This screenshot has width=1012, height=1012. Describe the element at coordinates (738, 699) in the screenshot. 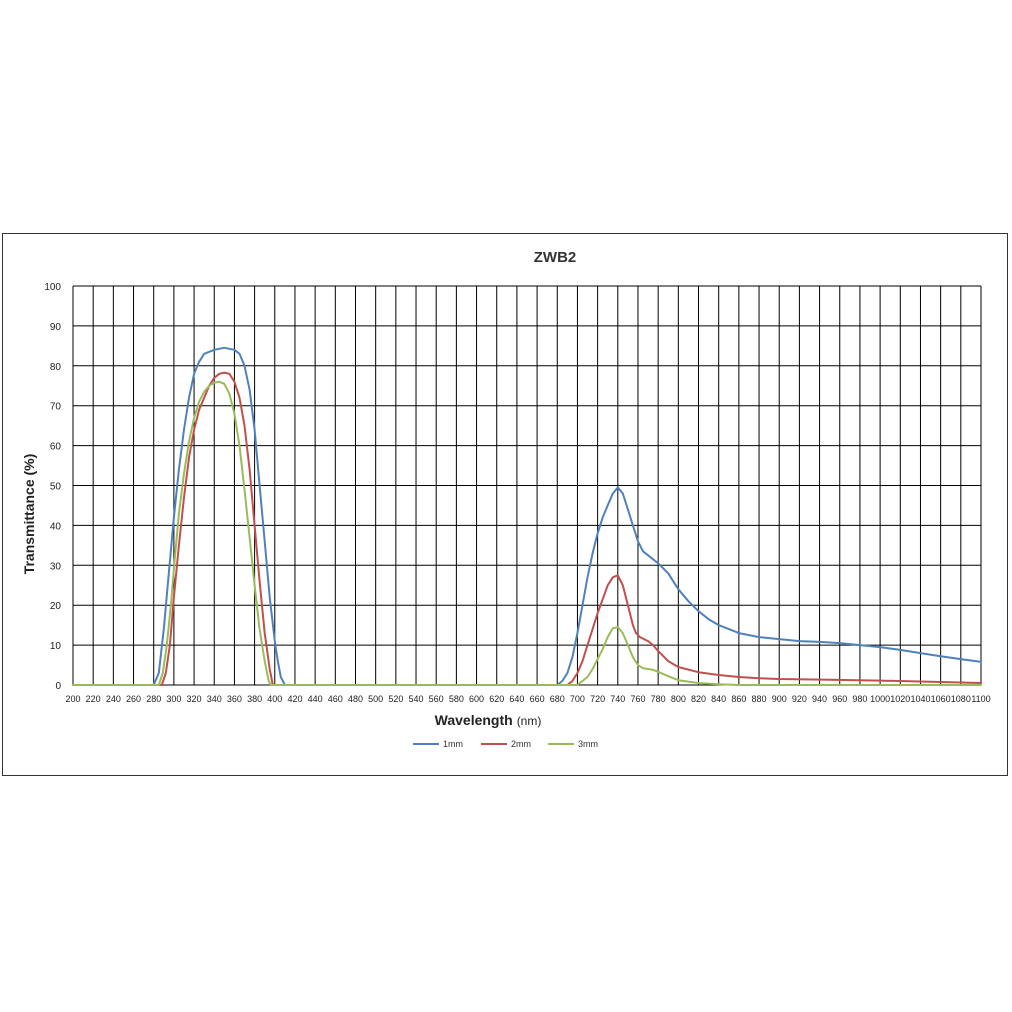

I see `x-tick-label: 860` at that location.